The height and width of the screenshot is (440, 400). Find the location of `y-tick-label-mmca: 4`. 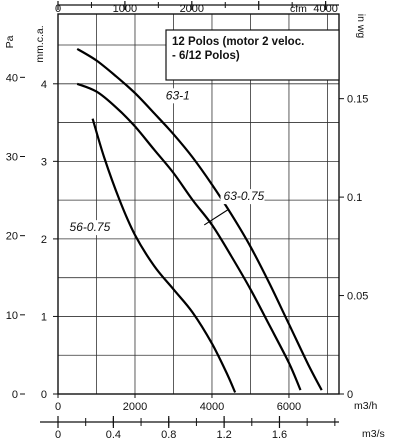

y-tick-label-mmca: 4 is located at coordinates (44, 85).